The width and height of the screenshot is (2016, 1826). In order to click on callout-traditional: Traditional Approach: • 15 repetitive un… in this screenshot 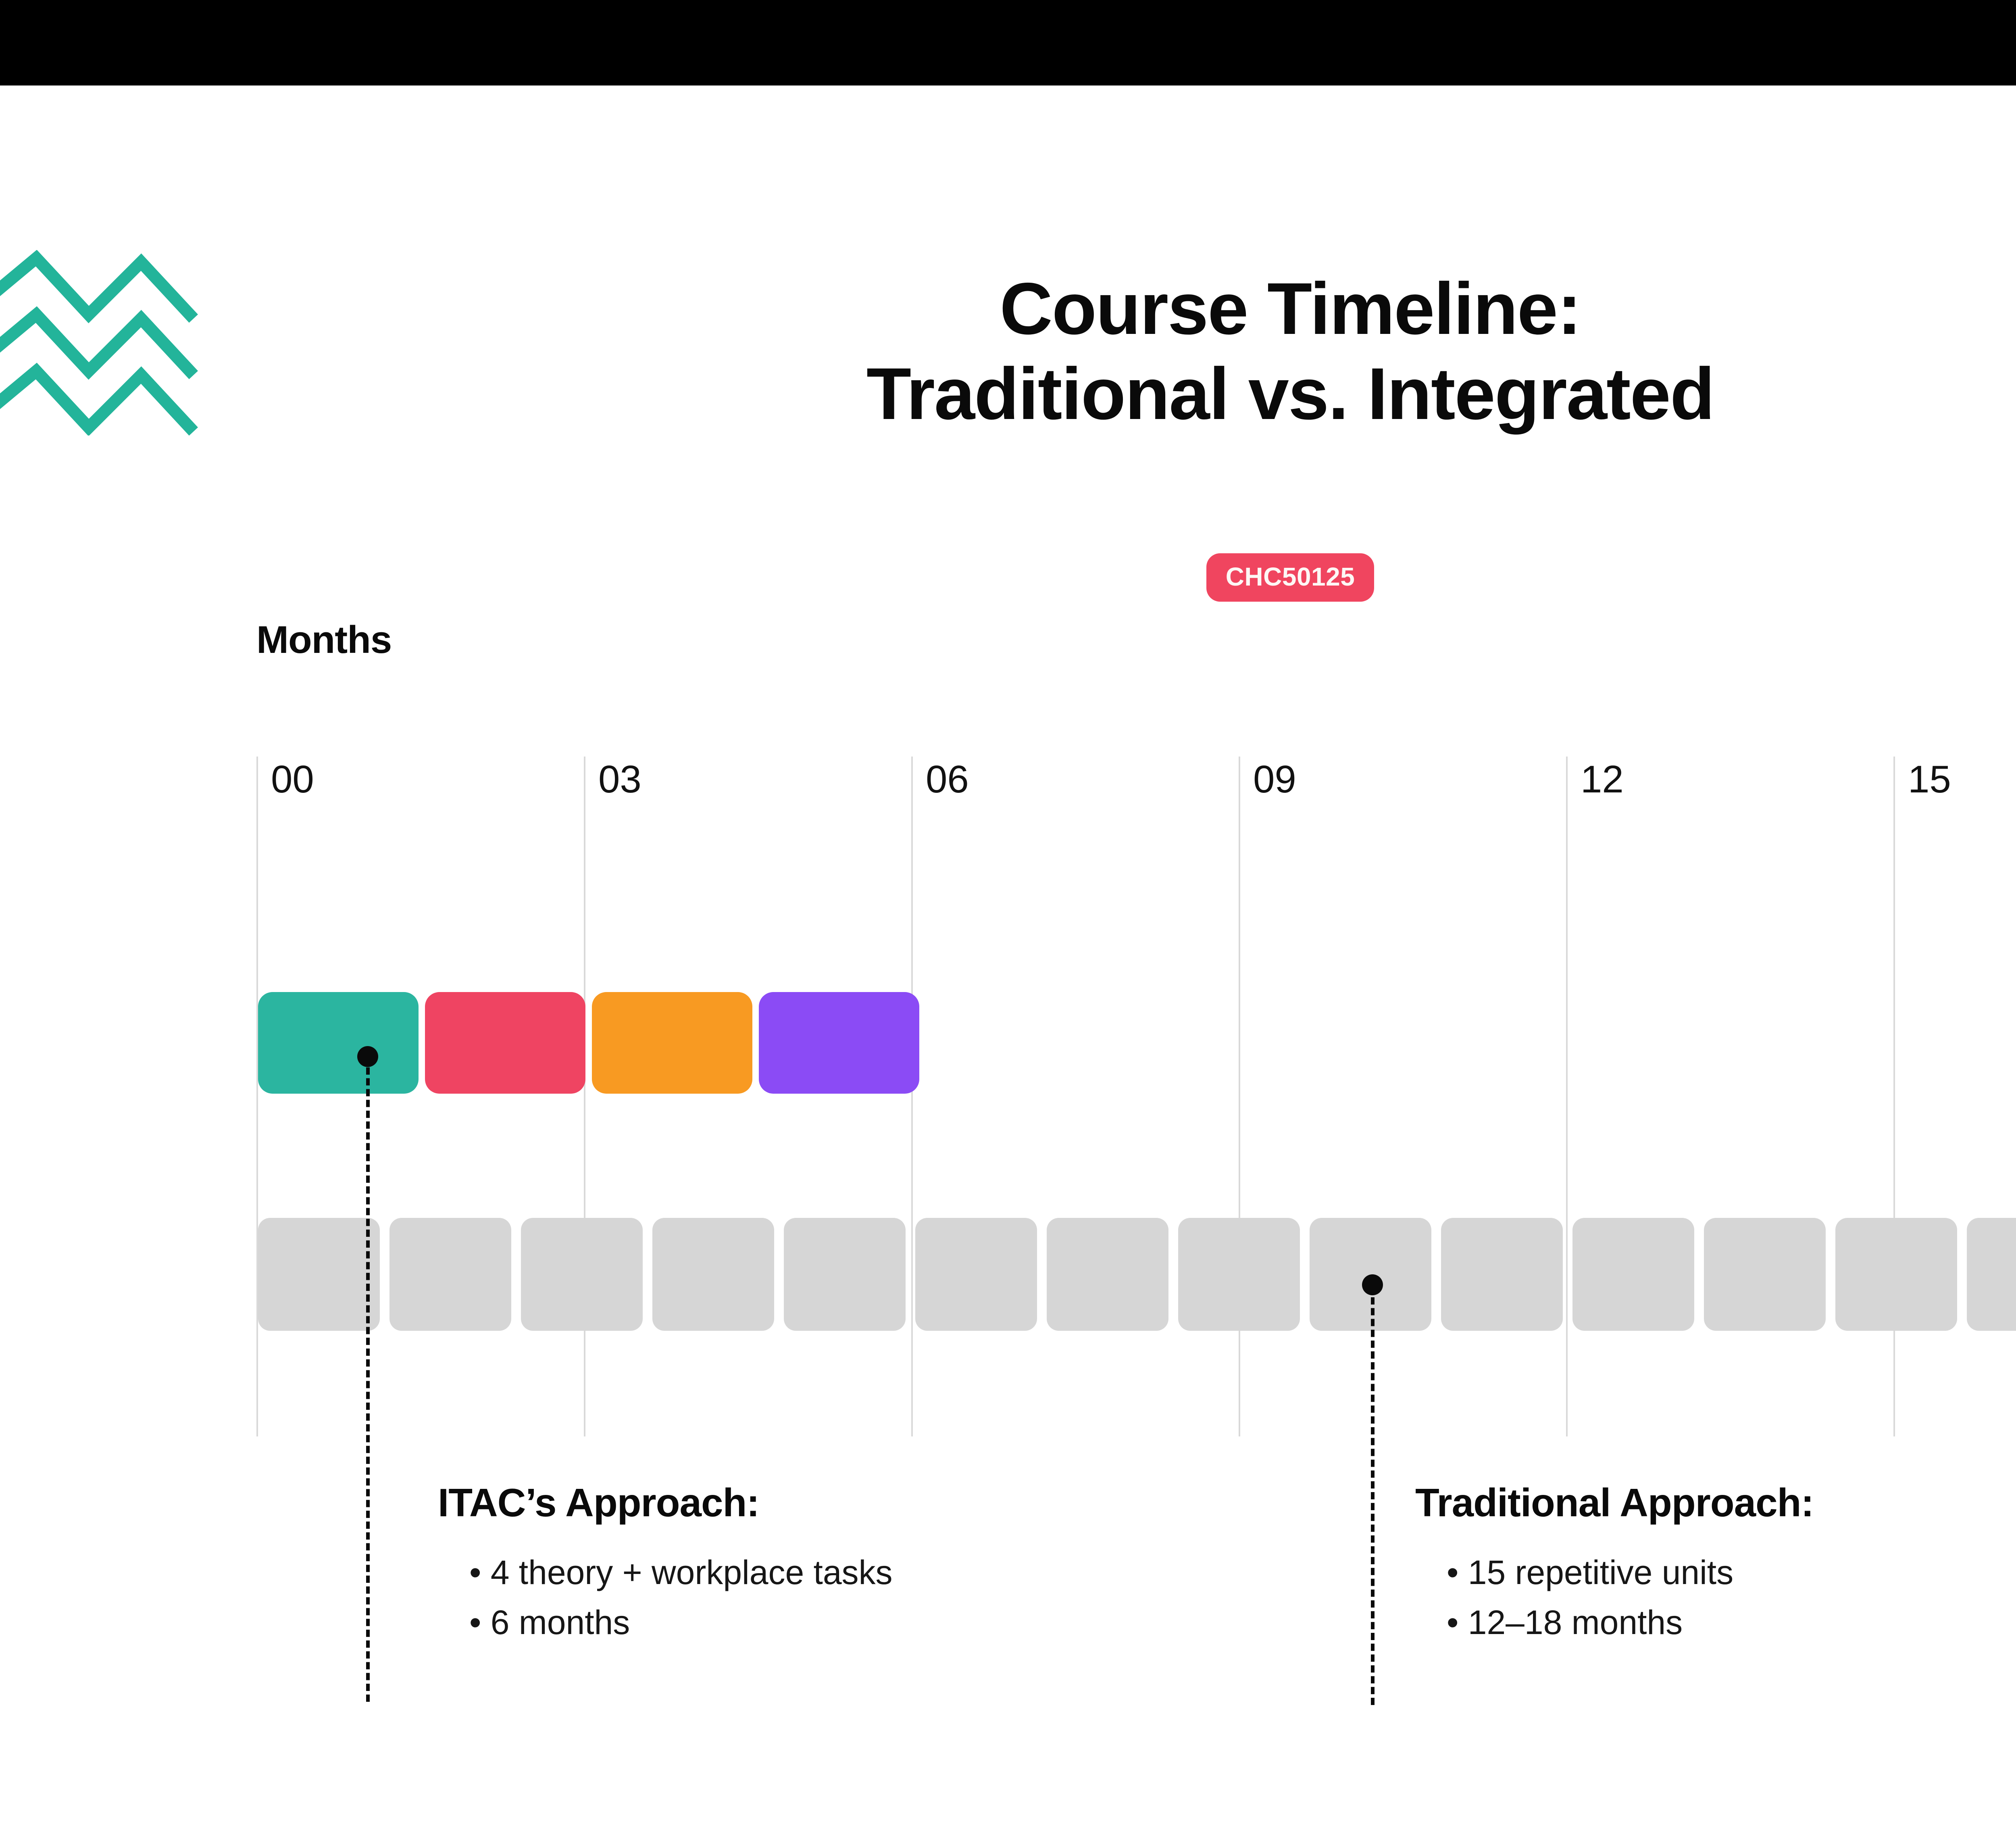, I will do `click(1614, 1564)`.